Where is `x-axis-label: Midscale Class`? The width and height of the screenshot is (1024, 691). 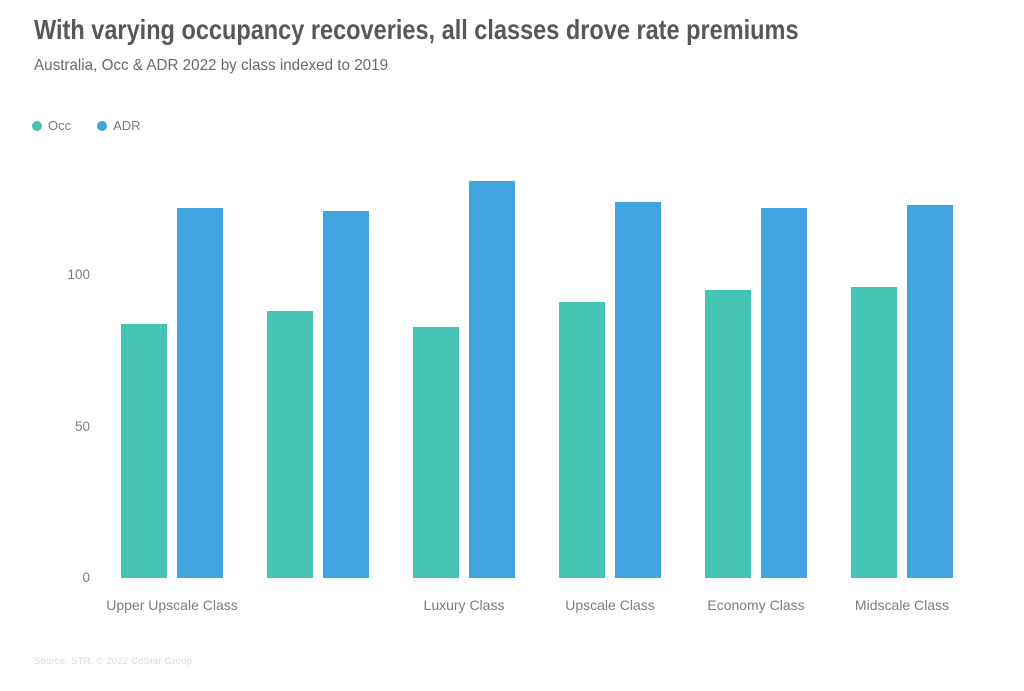
x-axis-label: Midscale Class is located at coordinates (902, 605).